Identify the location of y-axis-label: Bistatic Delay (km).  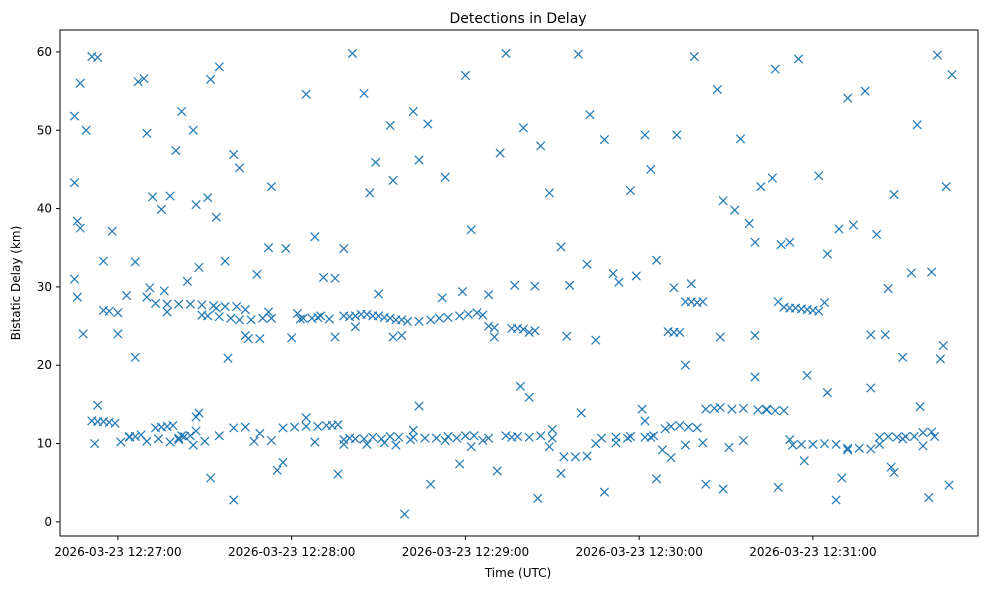
(16, 283).